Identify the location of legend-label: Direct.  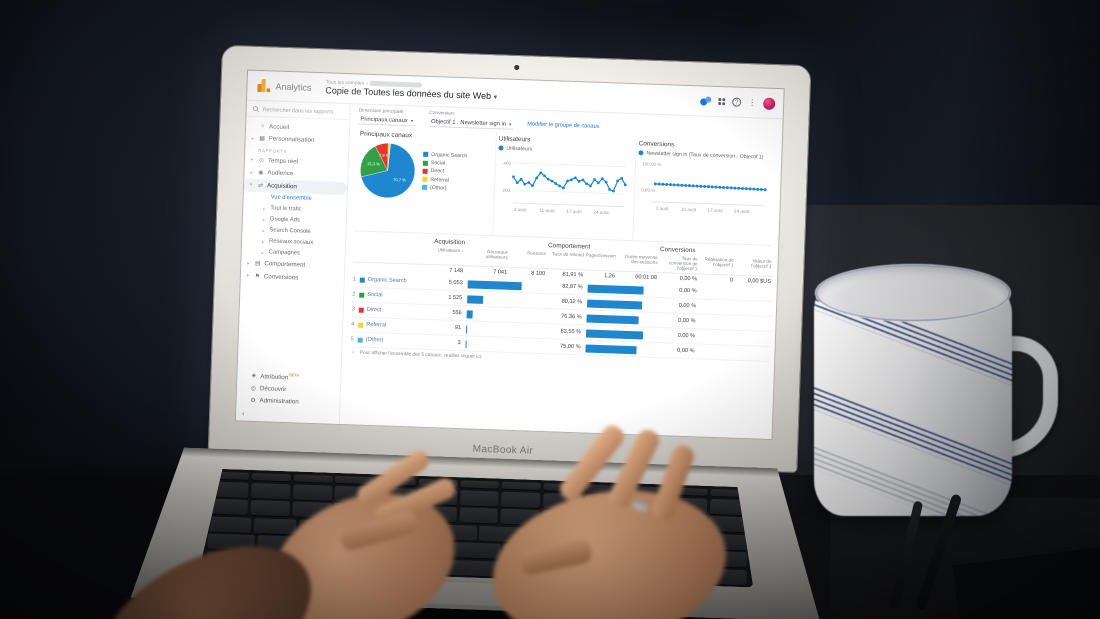
(437, 171).